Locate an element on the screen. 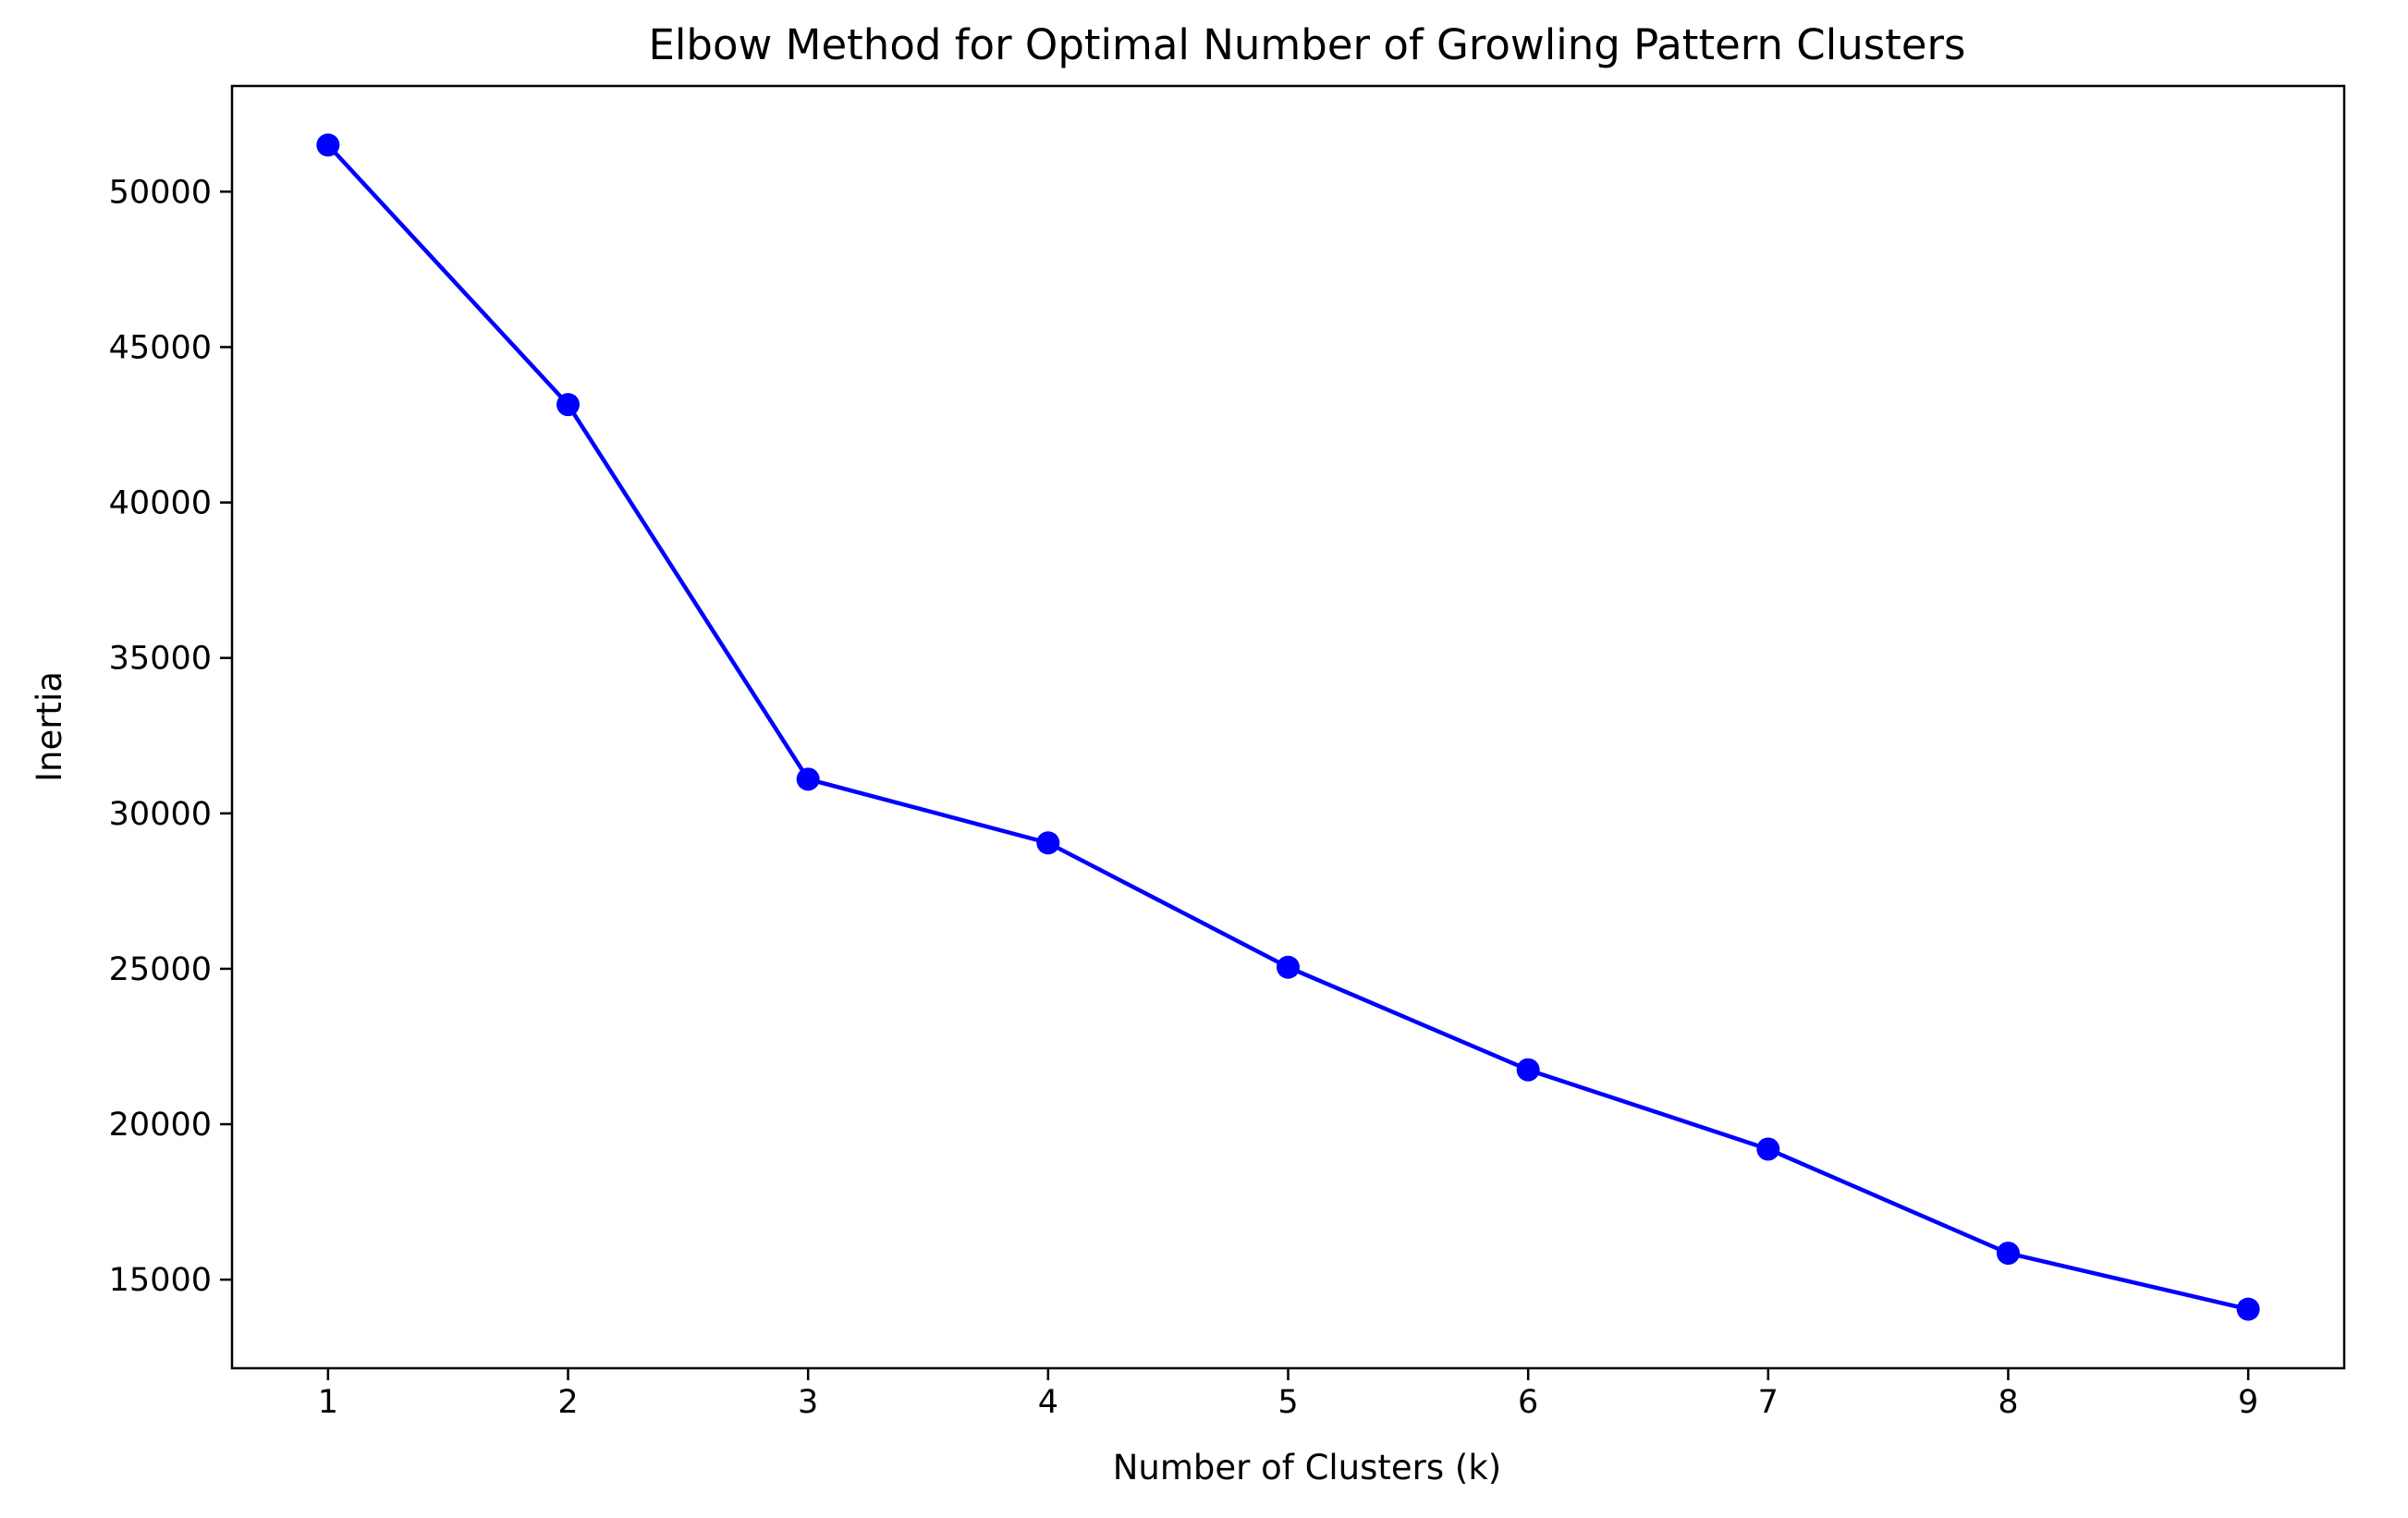 This screenshot has height=1518, width=2408. y-tick-label: 40000 is located at coordinates (160, 503).